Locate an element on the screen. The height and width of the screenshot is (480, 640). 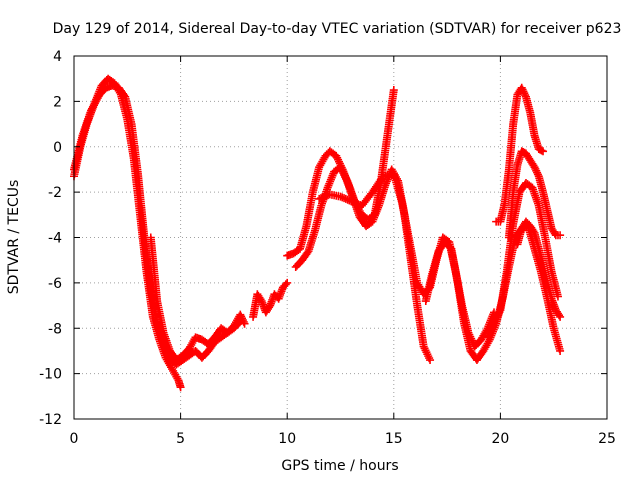
y-tick-label: 4 is located at coordinates (57, 57).